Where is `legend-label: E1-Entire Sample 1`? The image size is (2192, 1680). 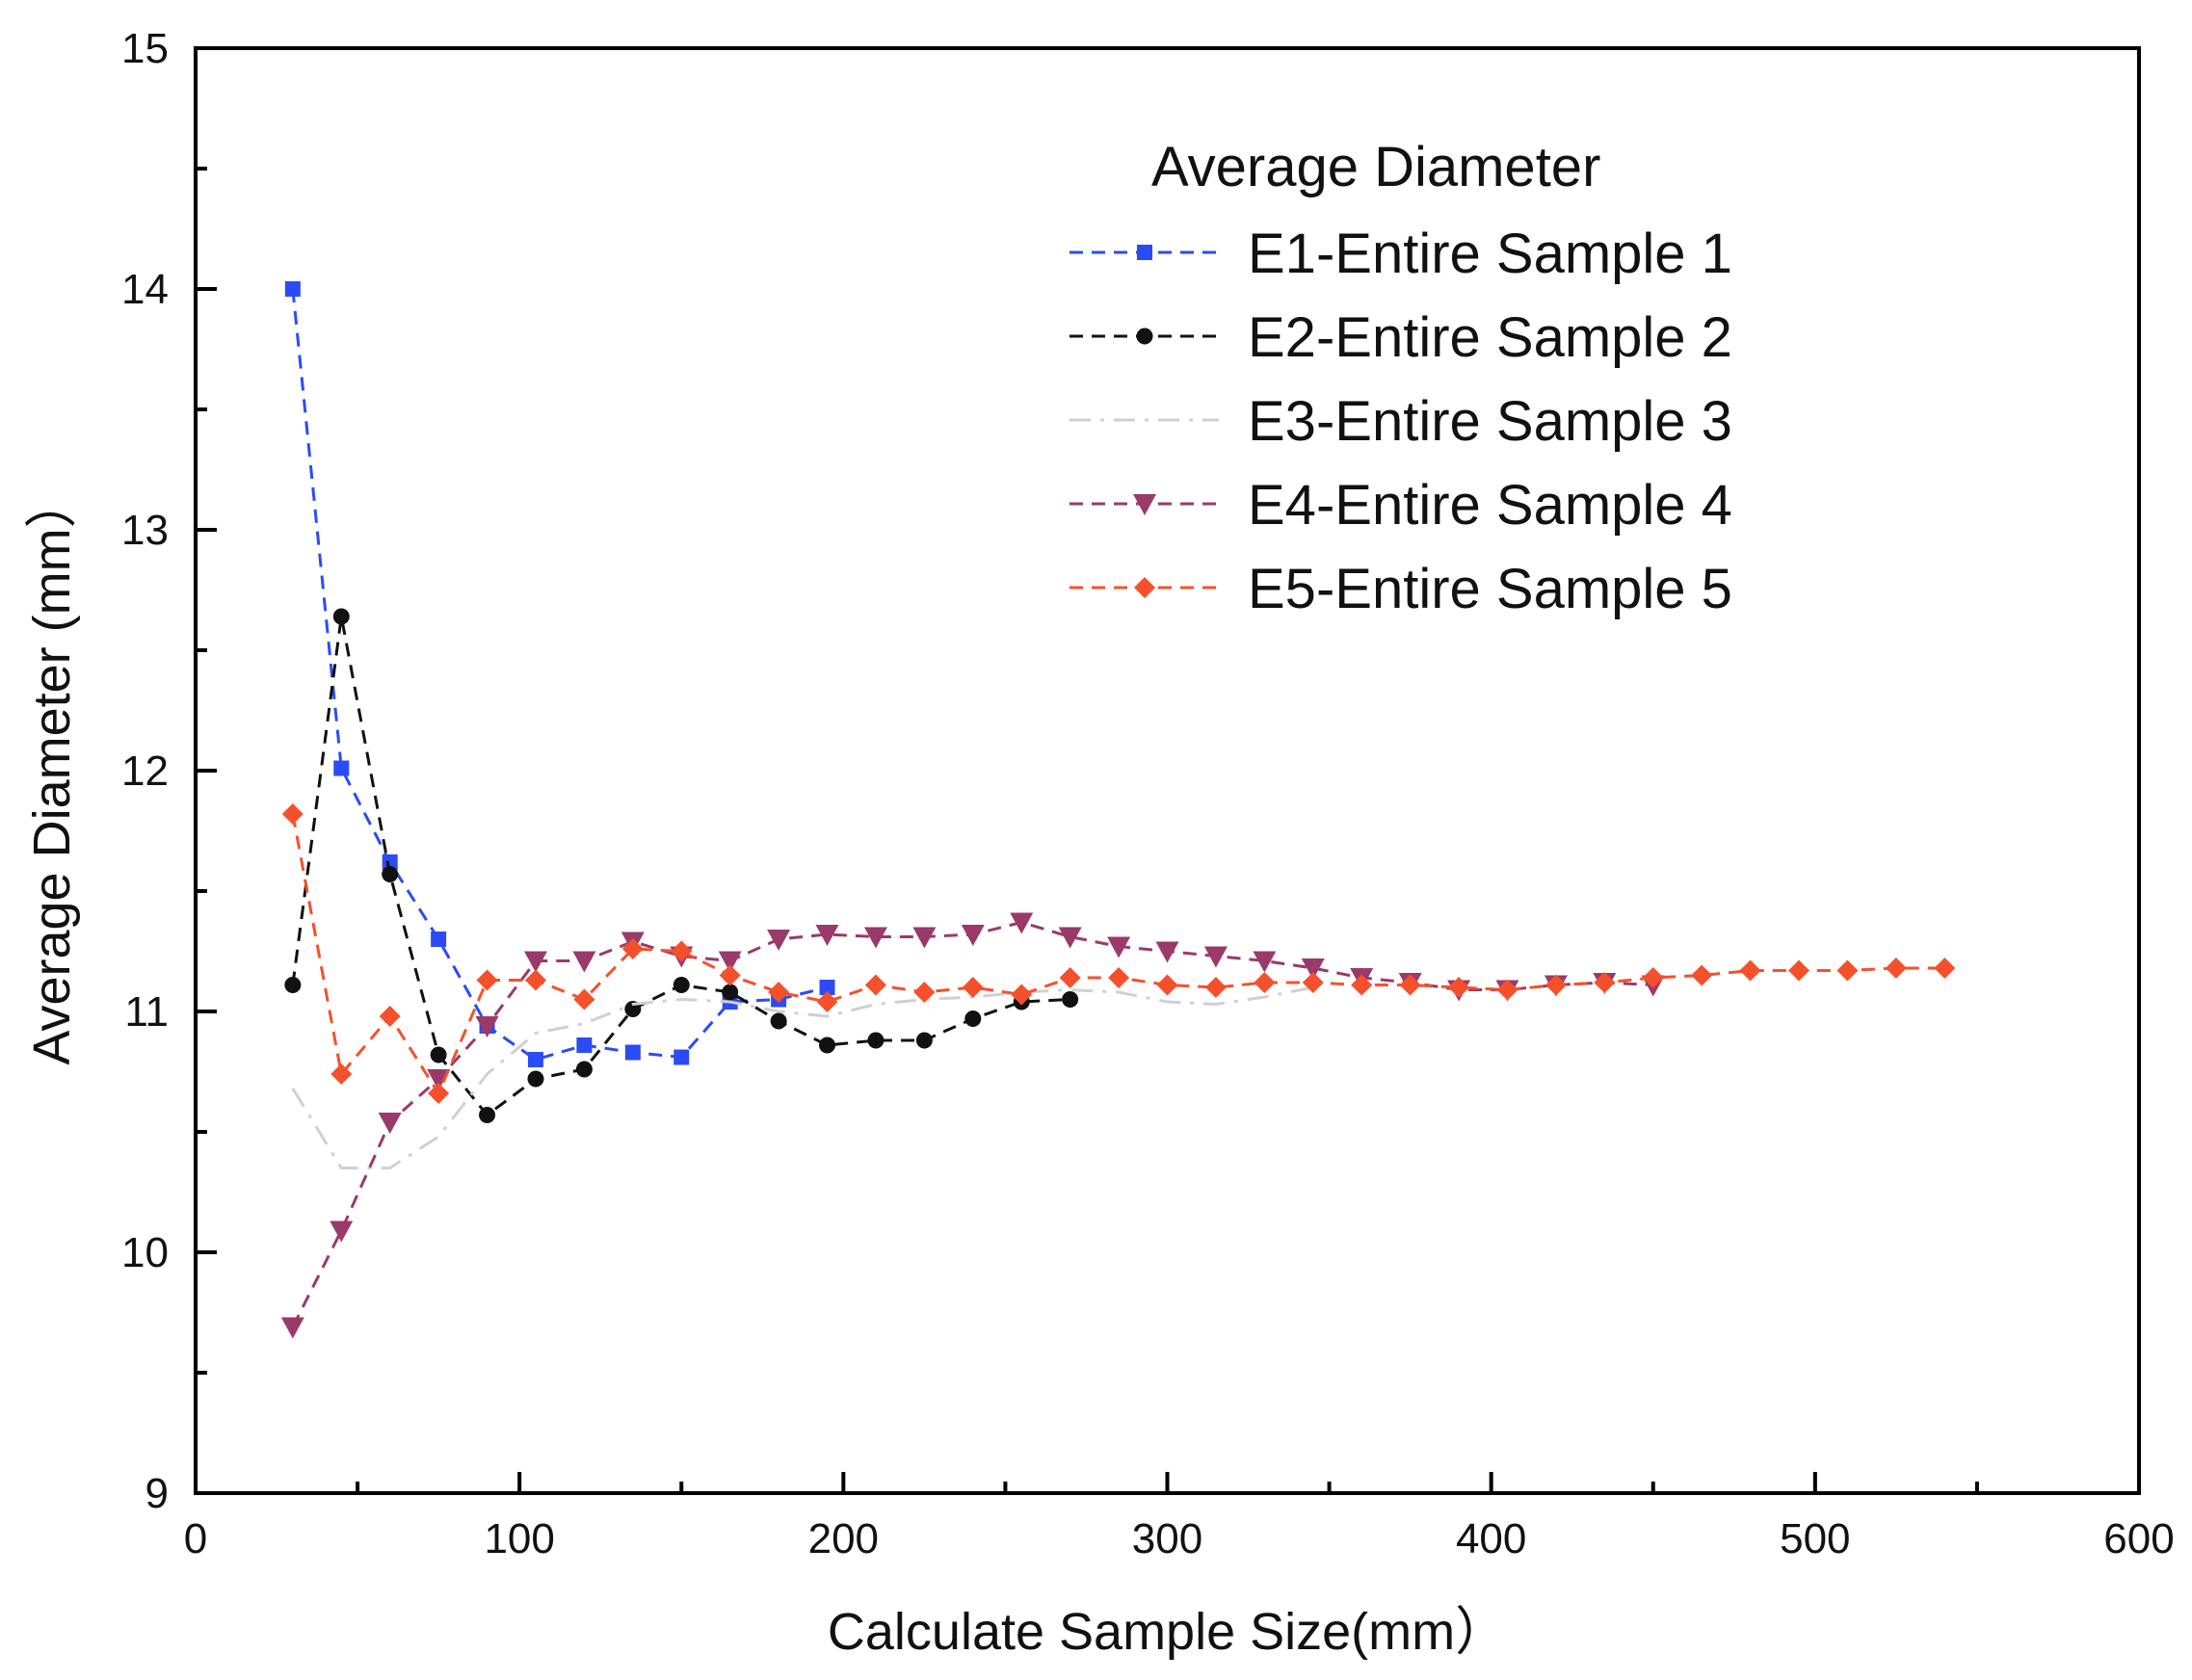 legend-label: E1-Entire Sample 1 is located at coordinates (1490, 254).